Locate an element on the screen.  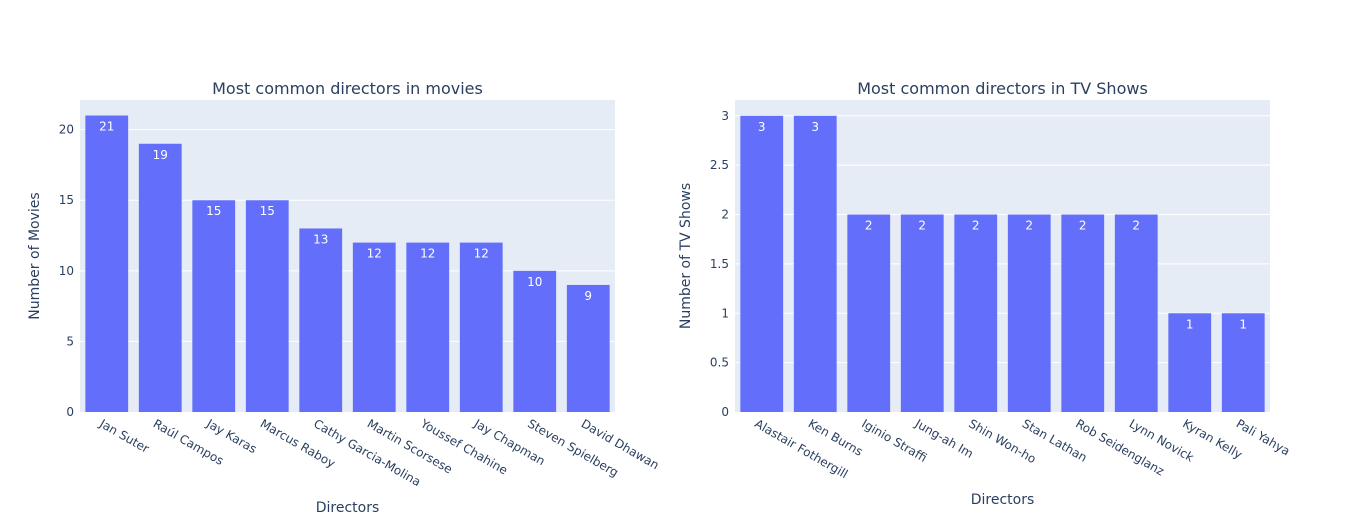
movies-x-tick-label: Jan Suter is located at coordinates (123, 436).